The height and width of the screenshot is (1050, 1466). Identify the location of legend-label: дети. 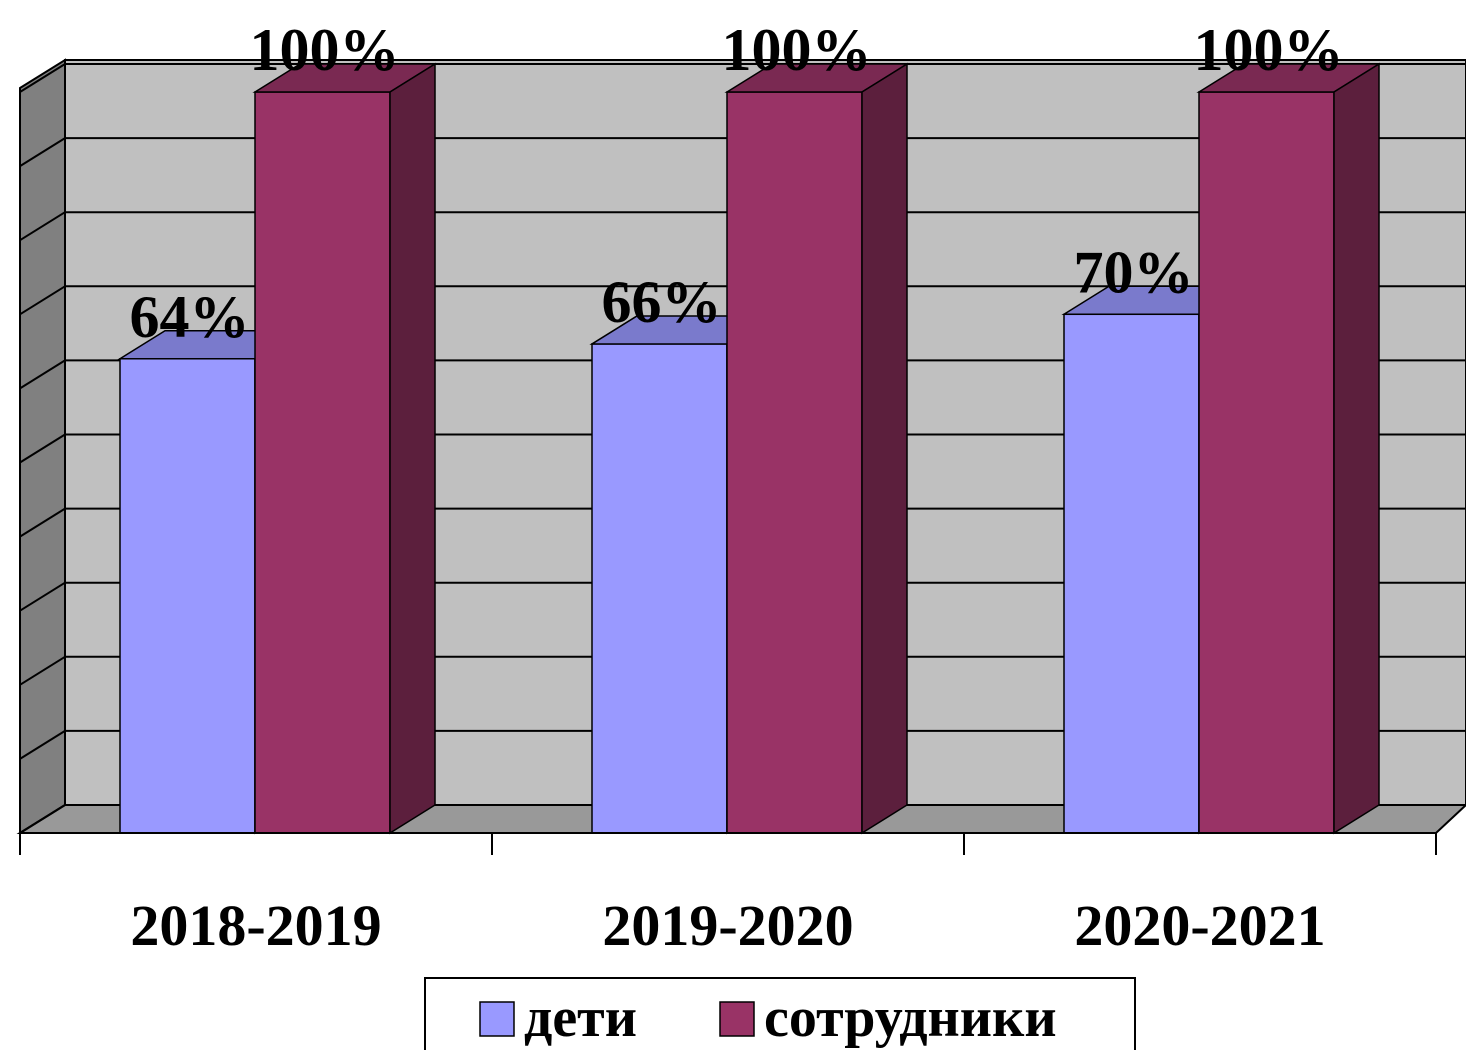
(580, 1018).